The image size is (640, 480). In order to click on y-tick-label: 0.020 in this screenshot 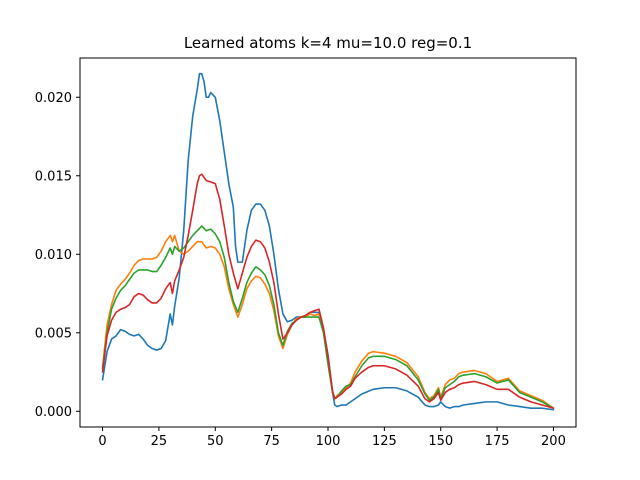, I will do `click(53, 98)`.